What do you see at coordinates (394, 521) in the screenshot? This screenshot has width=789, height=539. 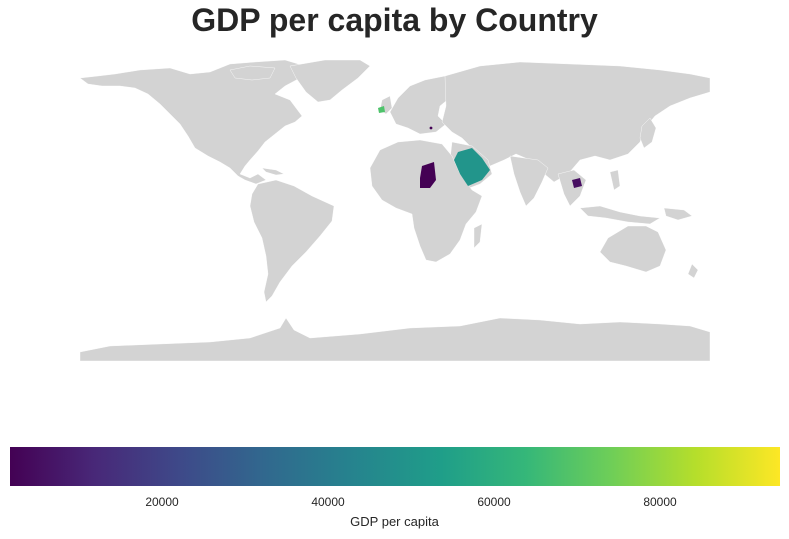 I see `colorbar-label: GDP per capita` at bounding box center [394, 521].